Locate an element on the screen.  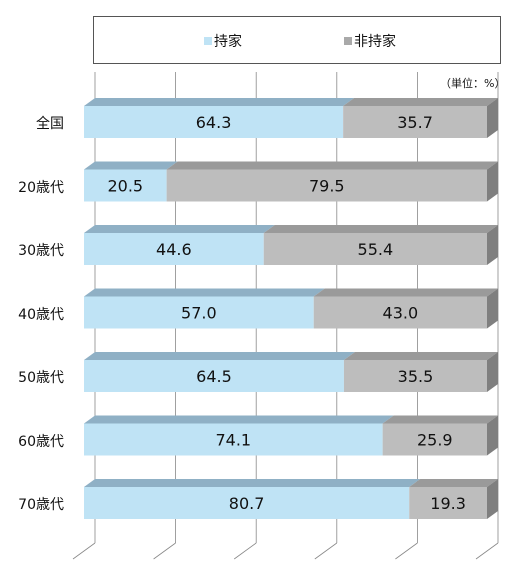
data-label: 79.5 is located at coordinates (327, 186).